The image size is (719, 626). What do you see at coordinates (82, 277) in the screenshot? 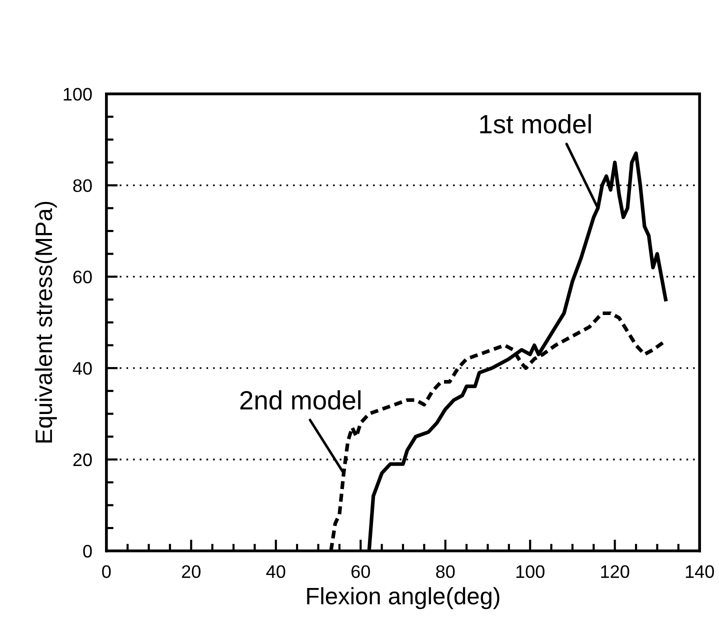
I see `y-tick-label: 60` at bounding box center [82, 277].